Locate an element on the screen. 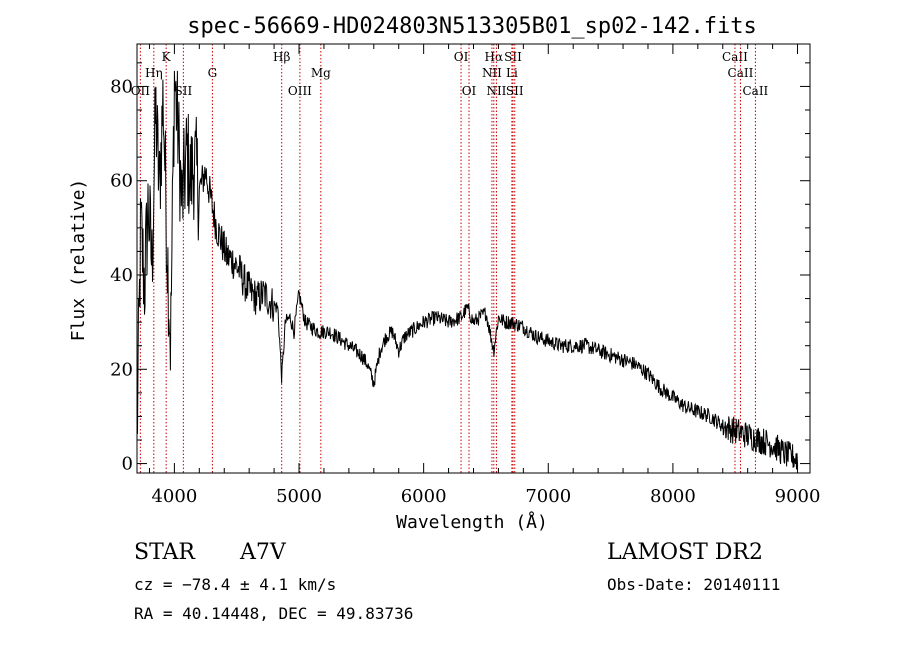  observation-date: Obs-Date: 20140111 is located at coordinates (693, 584).